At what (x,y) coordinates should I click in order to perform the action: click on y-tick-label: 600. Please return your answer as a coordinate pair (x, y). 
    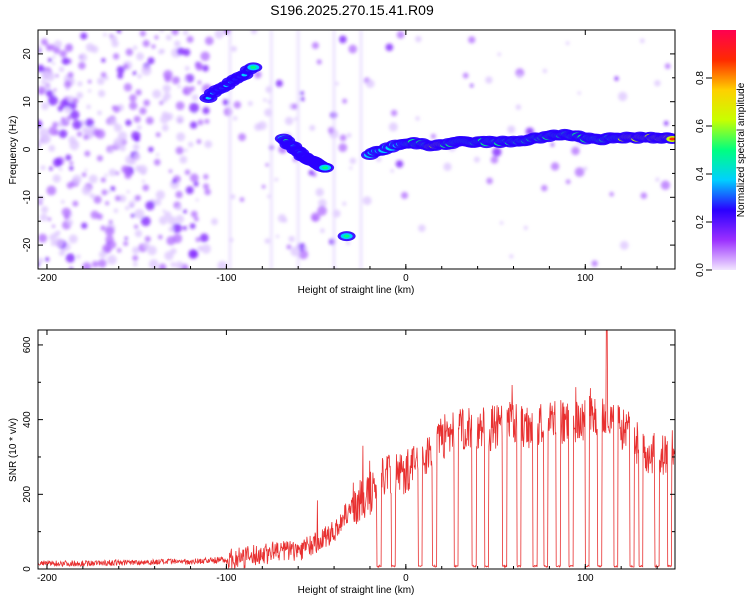
    Looking at the image, I should click on (27, 344).